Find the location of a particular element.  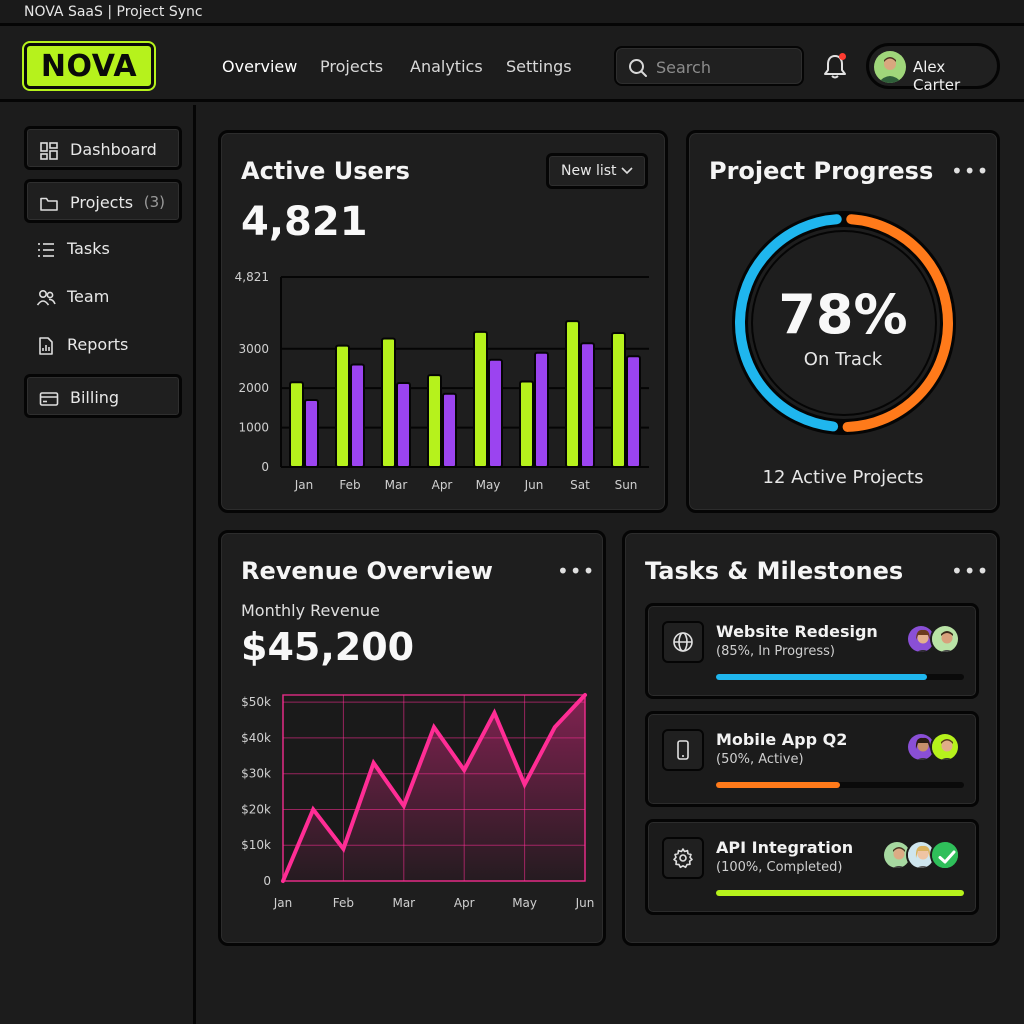

sidebar-item-label: Team is located at coordinates (88, 296).